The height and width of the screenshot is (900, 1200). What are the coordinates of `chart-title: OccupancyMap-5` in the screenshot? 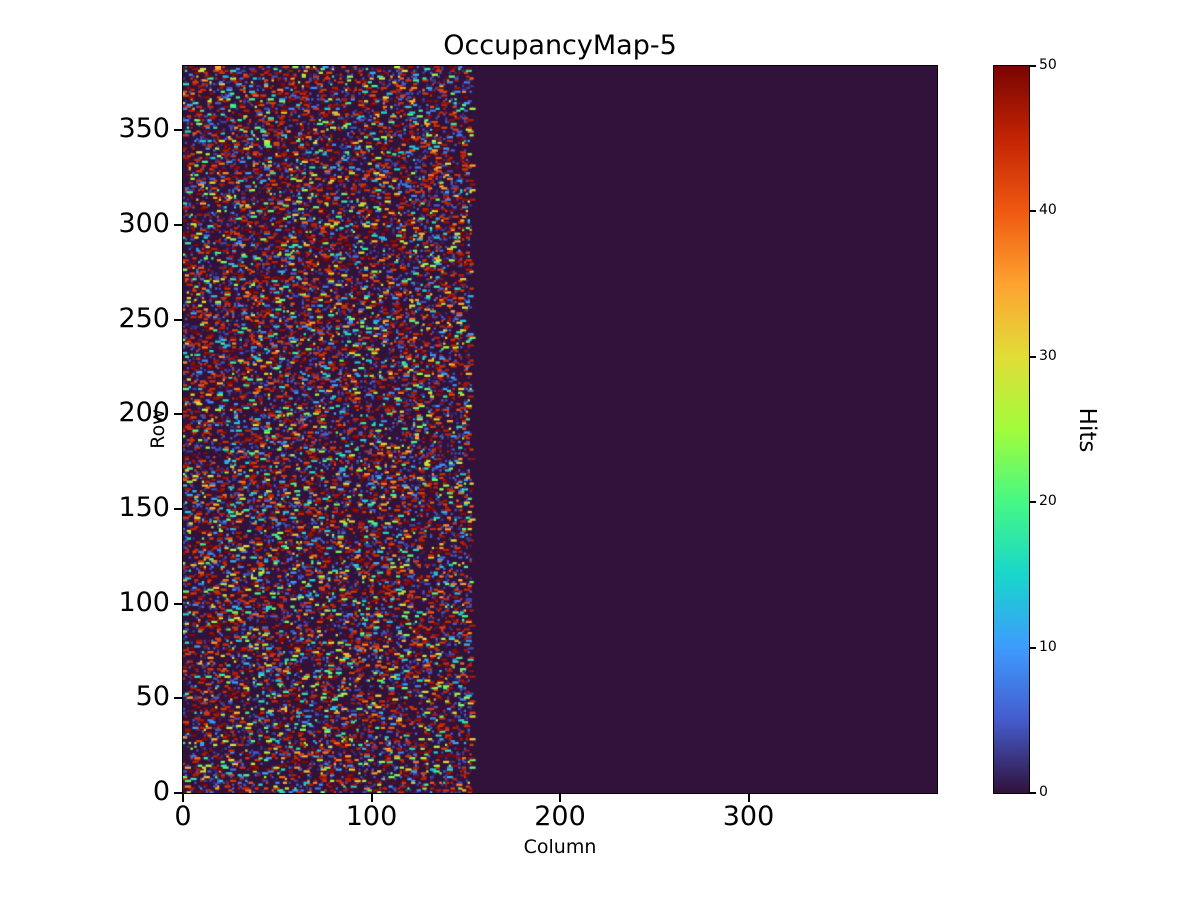 It's located at (560, 45).